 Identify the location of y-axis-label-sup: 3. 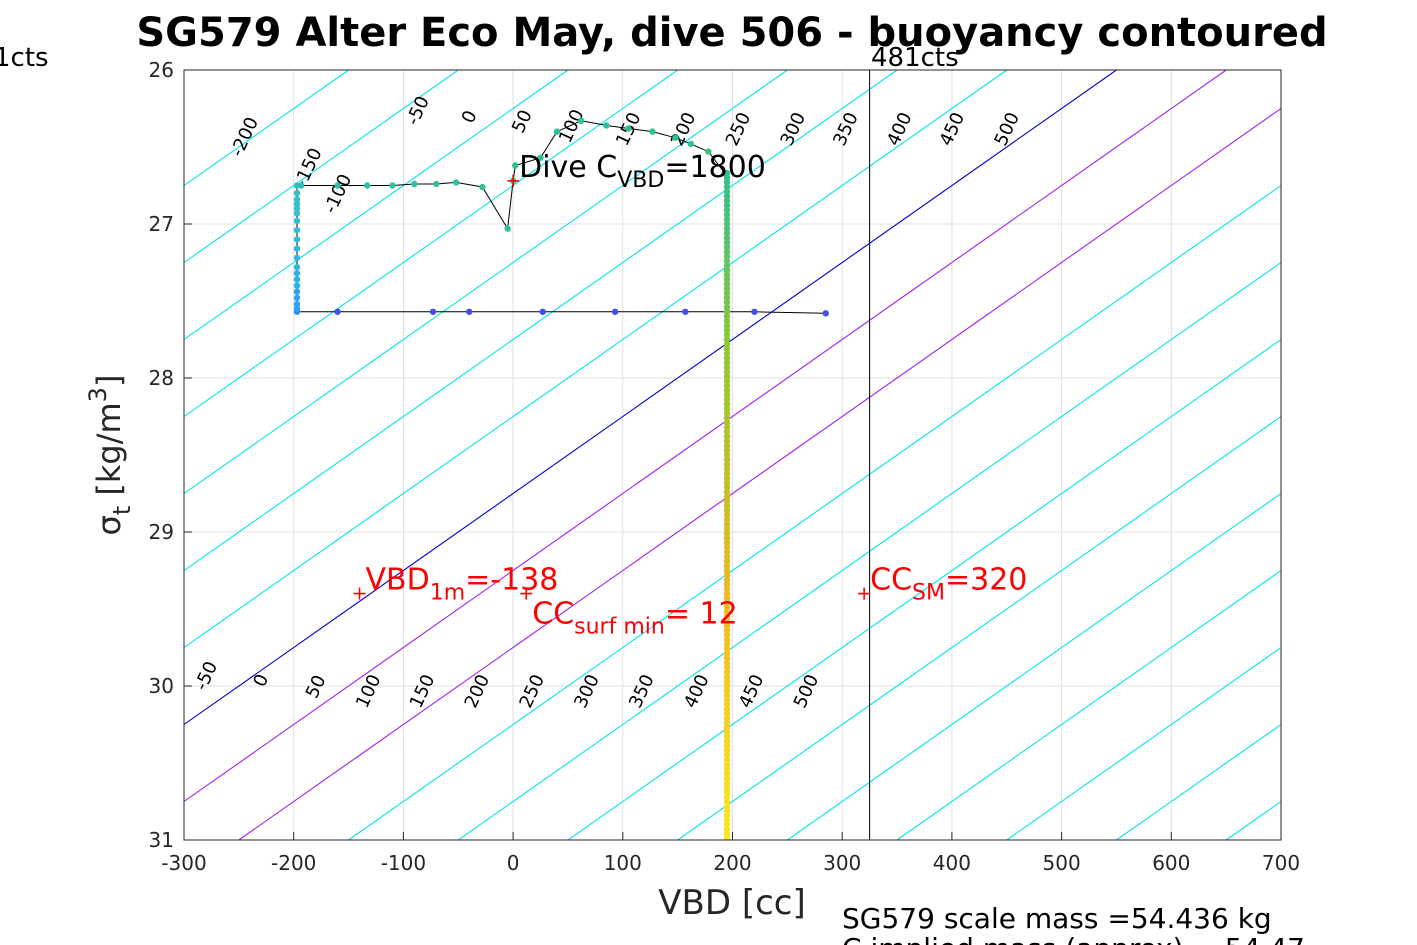
(98, 394).